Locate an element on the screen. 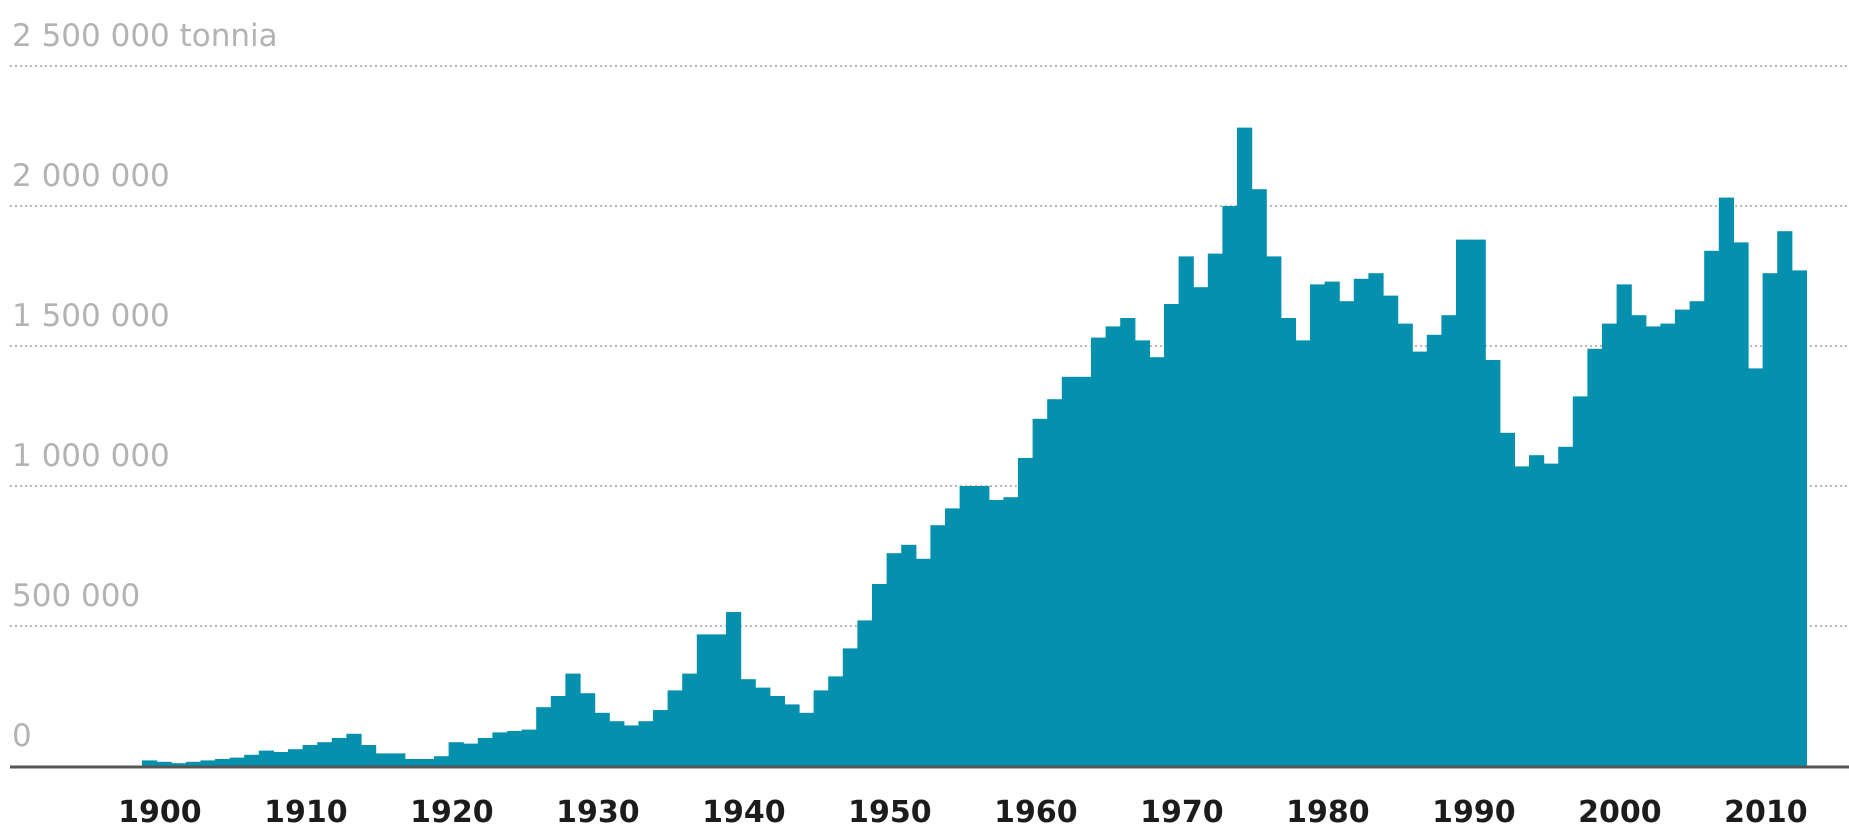 This screenshot has width=1849, height=827. y-tick-label: 1 500 000 is located at coordinates (91, 316).